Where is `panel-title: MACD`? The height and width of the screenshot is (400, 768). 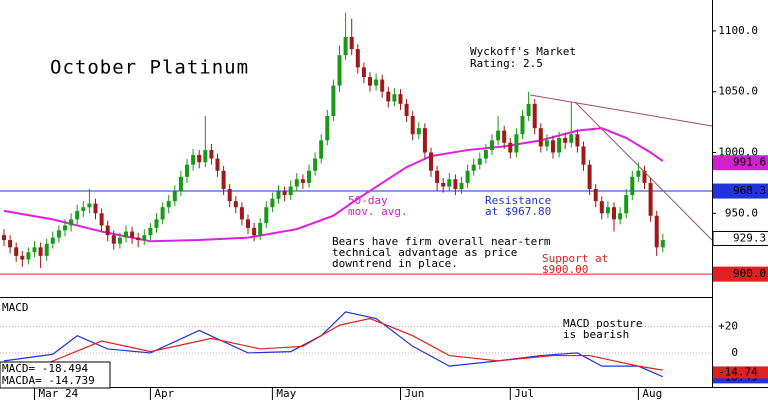 panel-title: MACD is located at coordinates (15, 307).